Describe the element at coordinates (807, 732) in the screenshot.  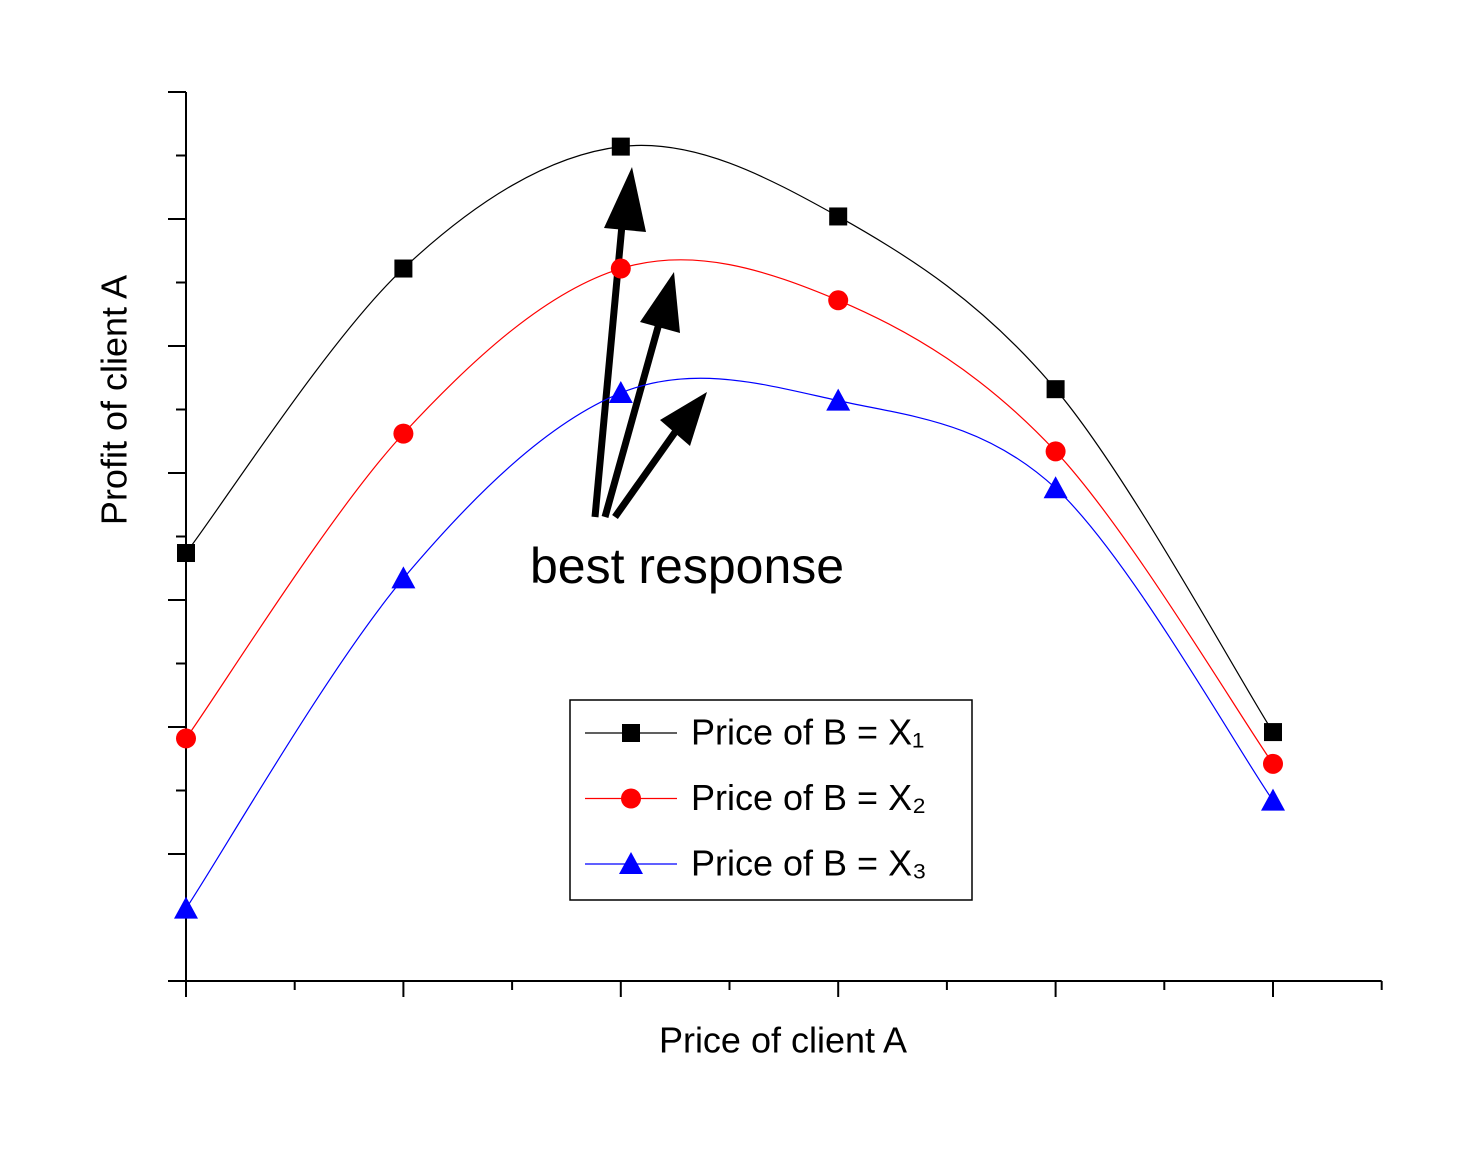
I see `legend-label: Price of B = X₁` at that location.